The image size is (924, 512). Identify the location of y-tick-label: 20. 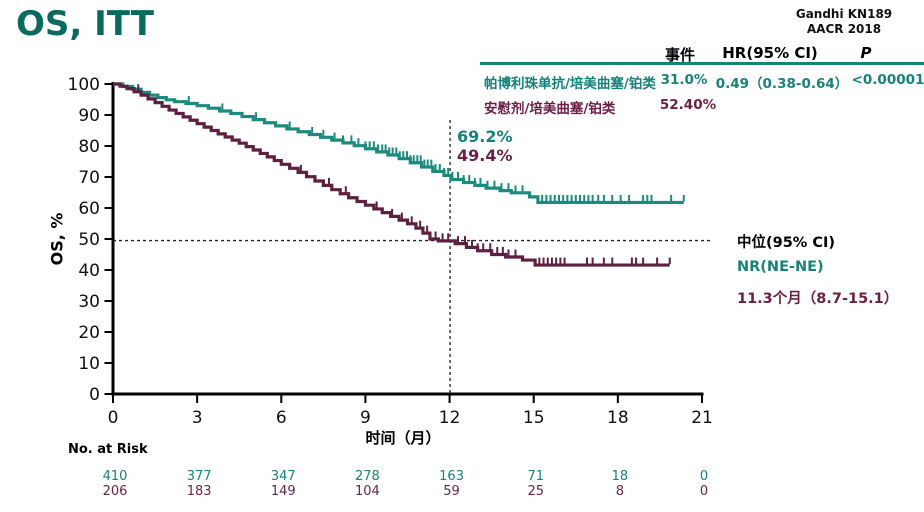
(89, 333).